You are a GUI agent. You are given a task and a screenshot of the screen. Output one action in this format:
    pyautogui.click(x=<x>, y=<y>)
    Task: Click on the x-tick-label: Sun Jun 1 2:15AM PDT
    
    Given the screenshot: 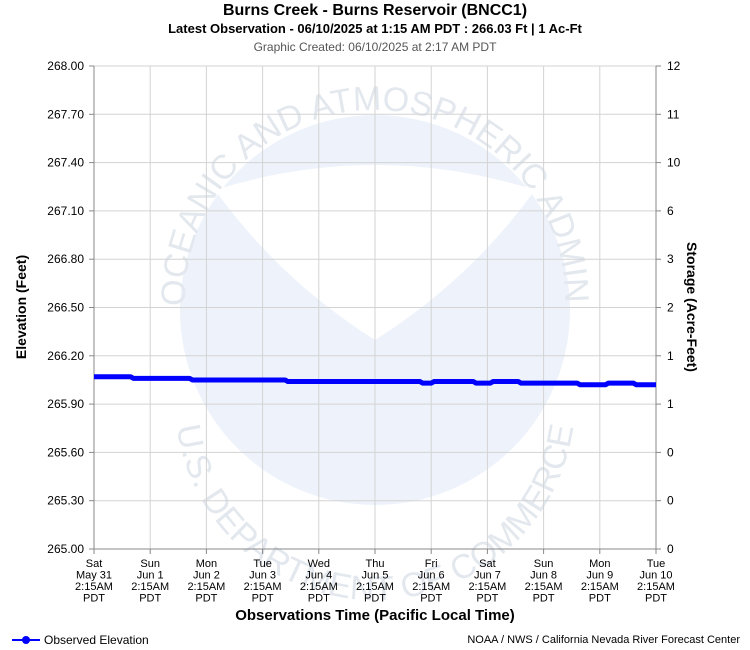 What is the action you would take?
    pyautogui.click(x=150, y=581)
    